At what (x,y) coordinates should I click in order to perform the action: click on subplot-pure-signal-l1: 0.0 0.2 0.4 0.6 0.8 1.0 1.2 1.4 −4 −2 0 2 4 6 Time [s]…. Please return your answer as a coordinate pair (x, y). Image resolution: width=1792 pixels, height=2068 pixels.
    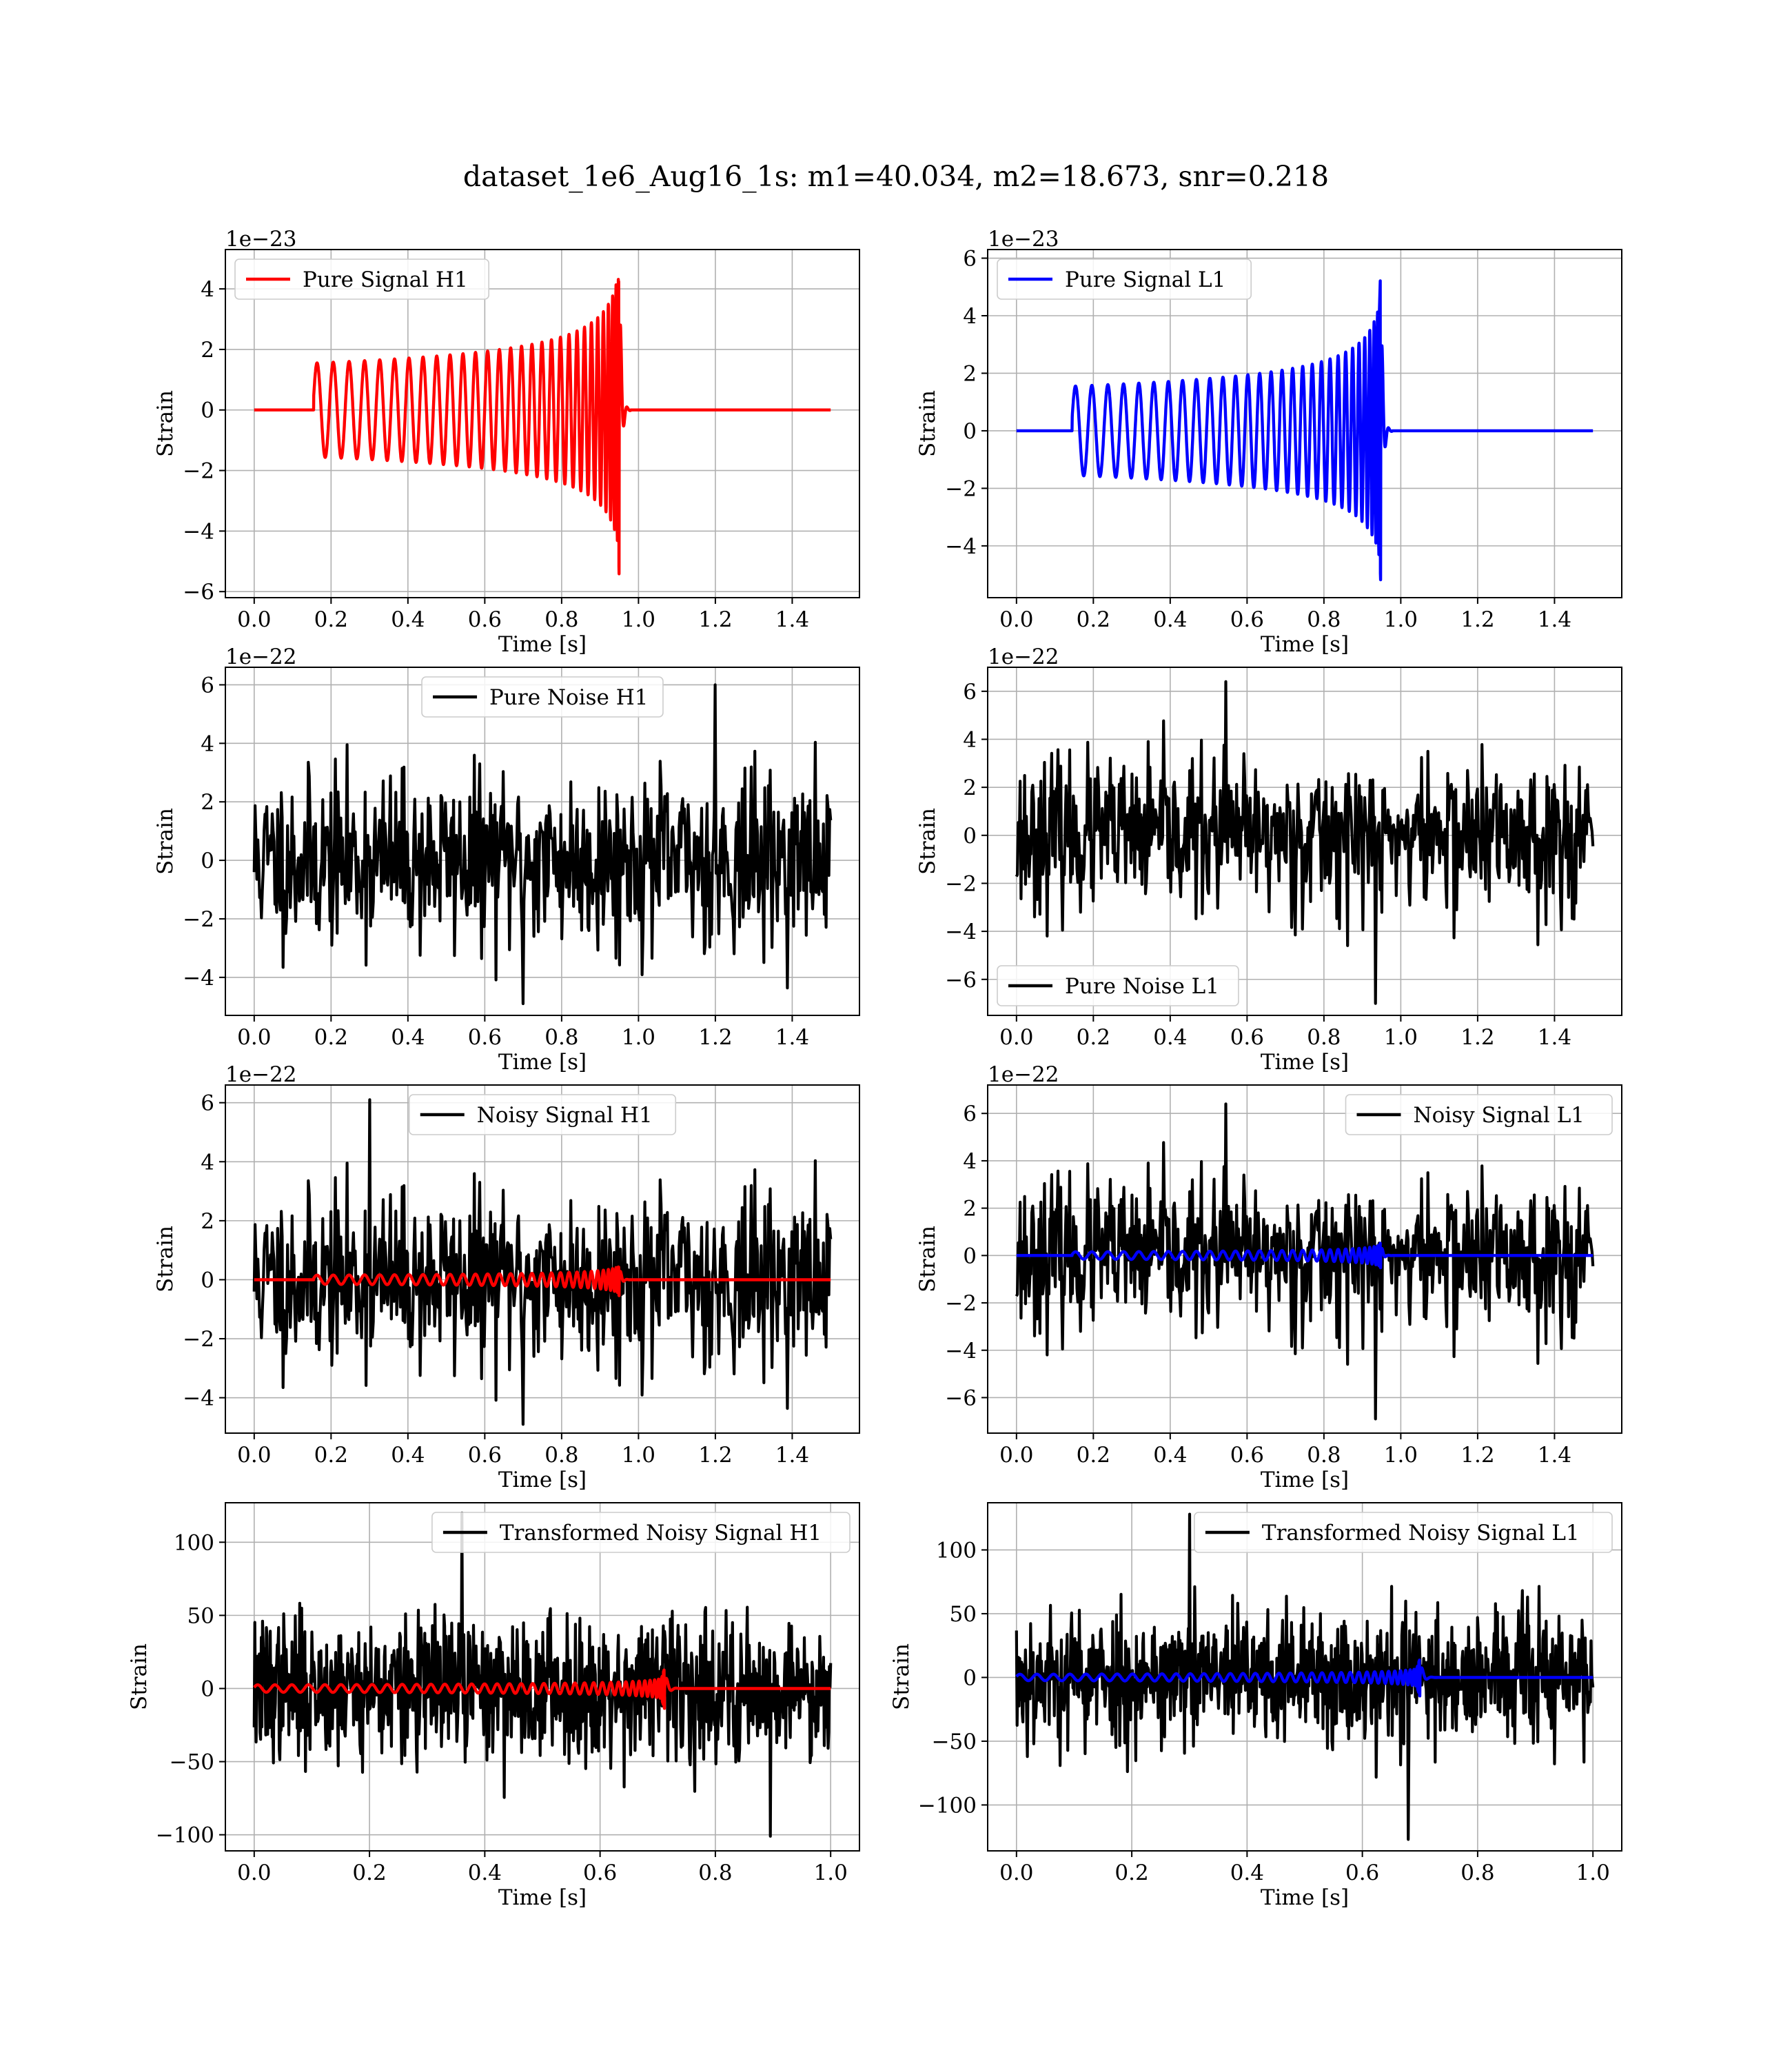
    Looking at the image, I should click on (1268, 442).